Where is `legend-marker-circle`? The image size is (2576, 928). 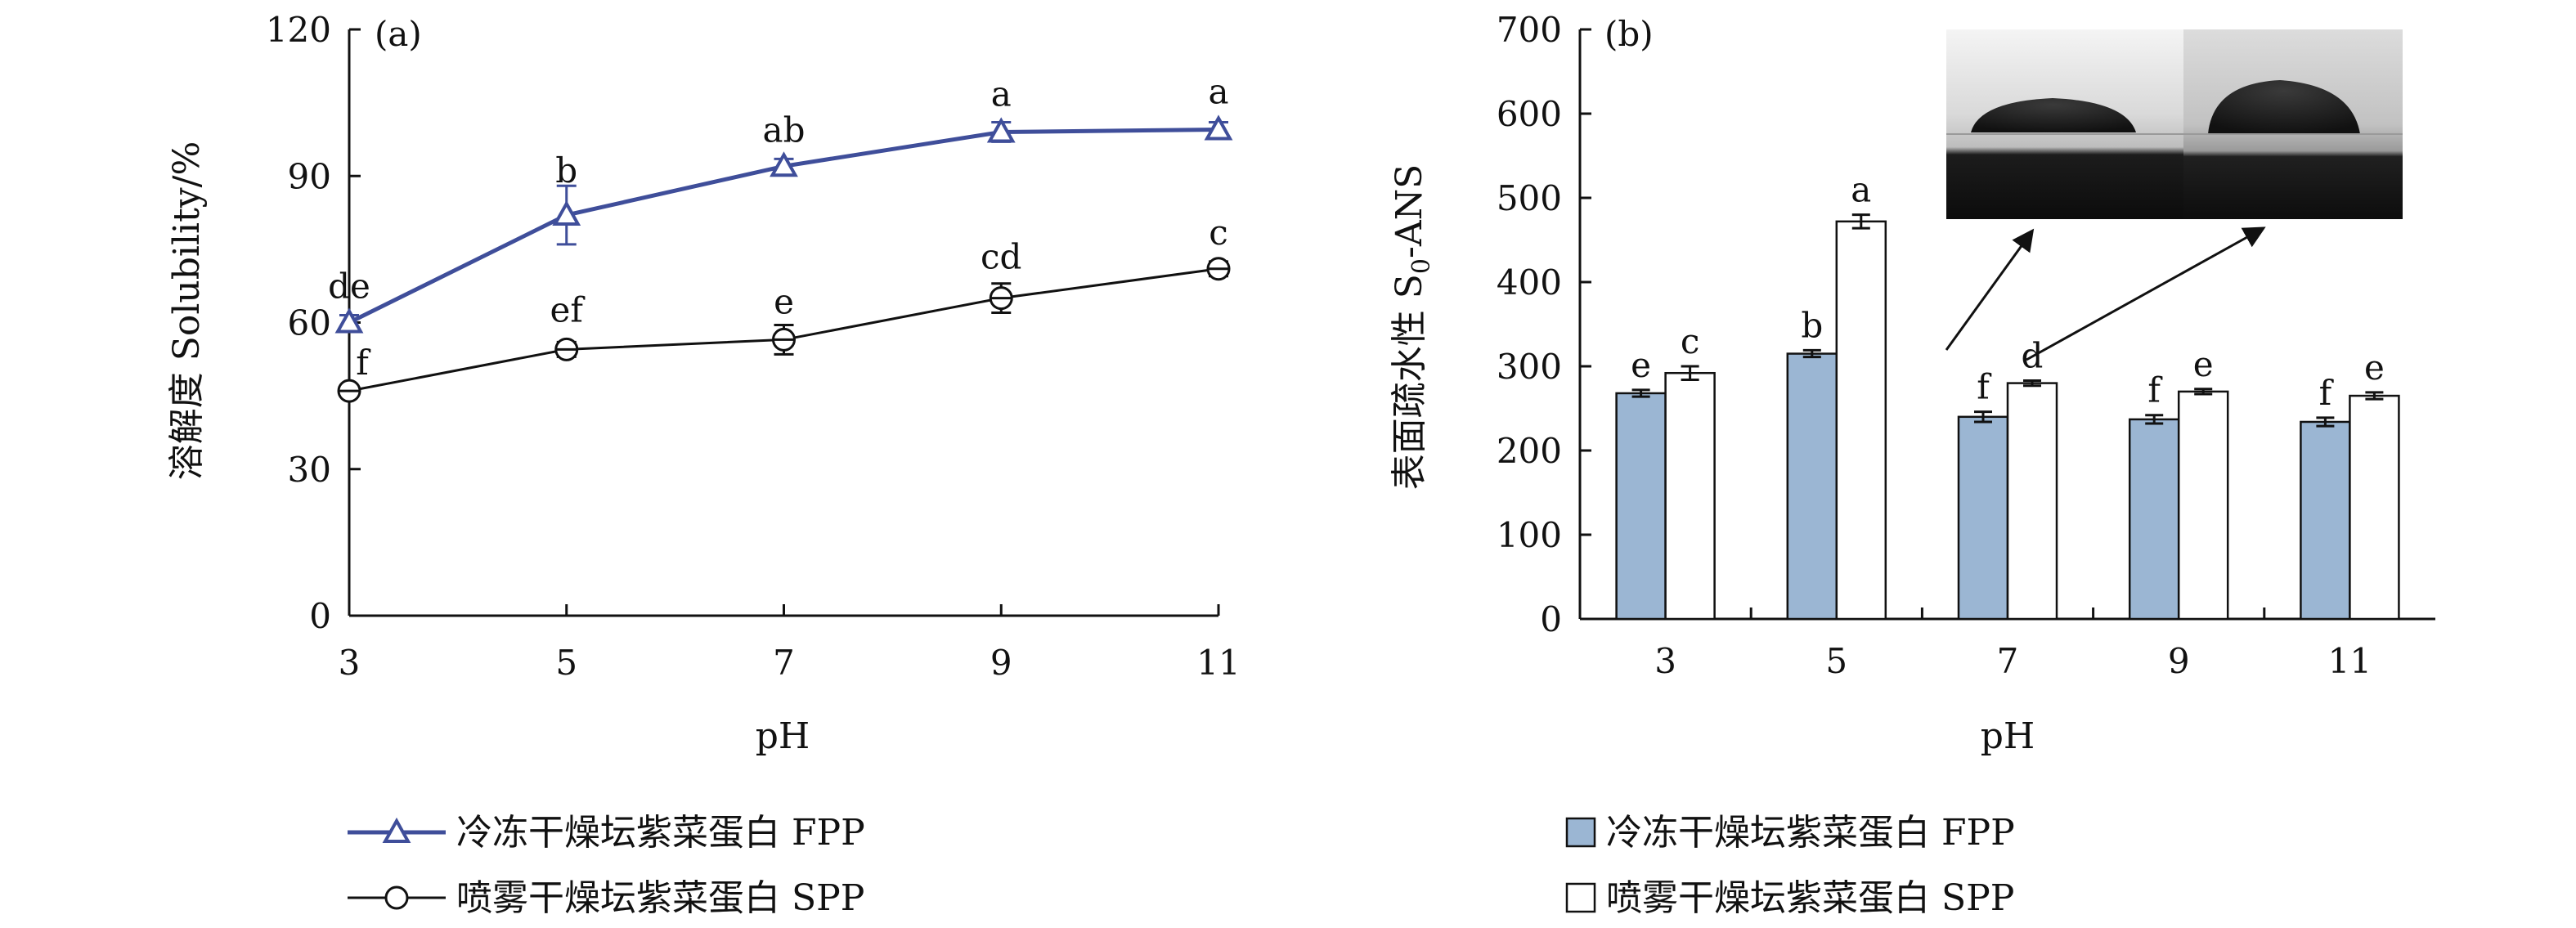
legend-marker-circle is located at coordinates (396, 897).